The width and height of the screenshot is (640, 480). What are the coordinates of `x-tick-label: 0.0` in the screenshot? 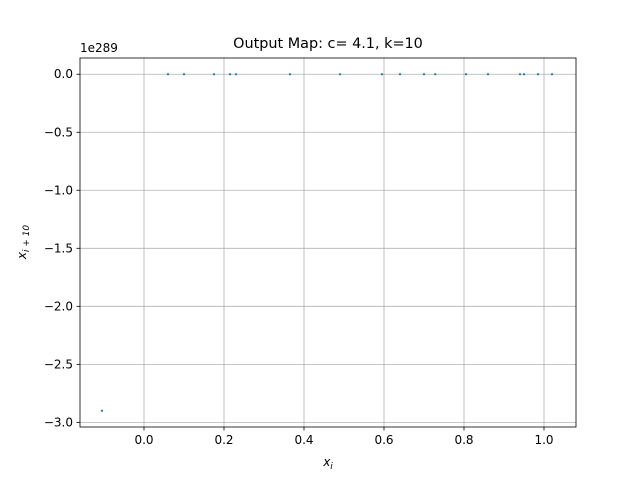 It's located at (143, 440).